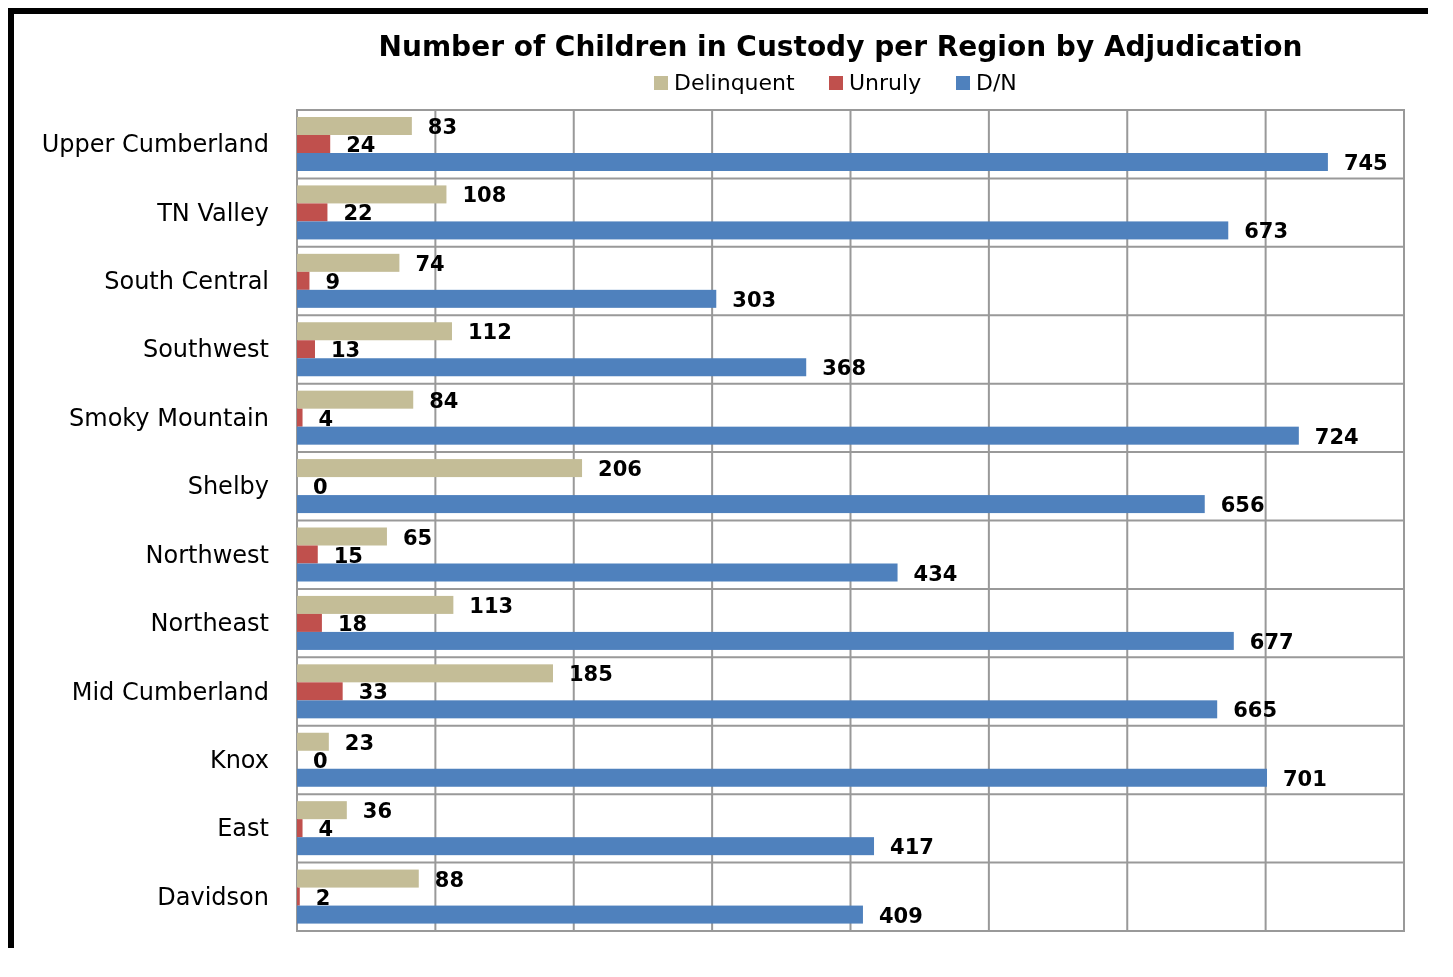 This screenshot has width=1453, height=977. I want to click on data-label: 665, so click(1255, 710).